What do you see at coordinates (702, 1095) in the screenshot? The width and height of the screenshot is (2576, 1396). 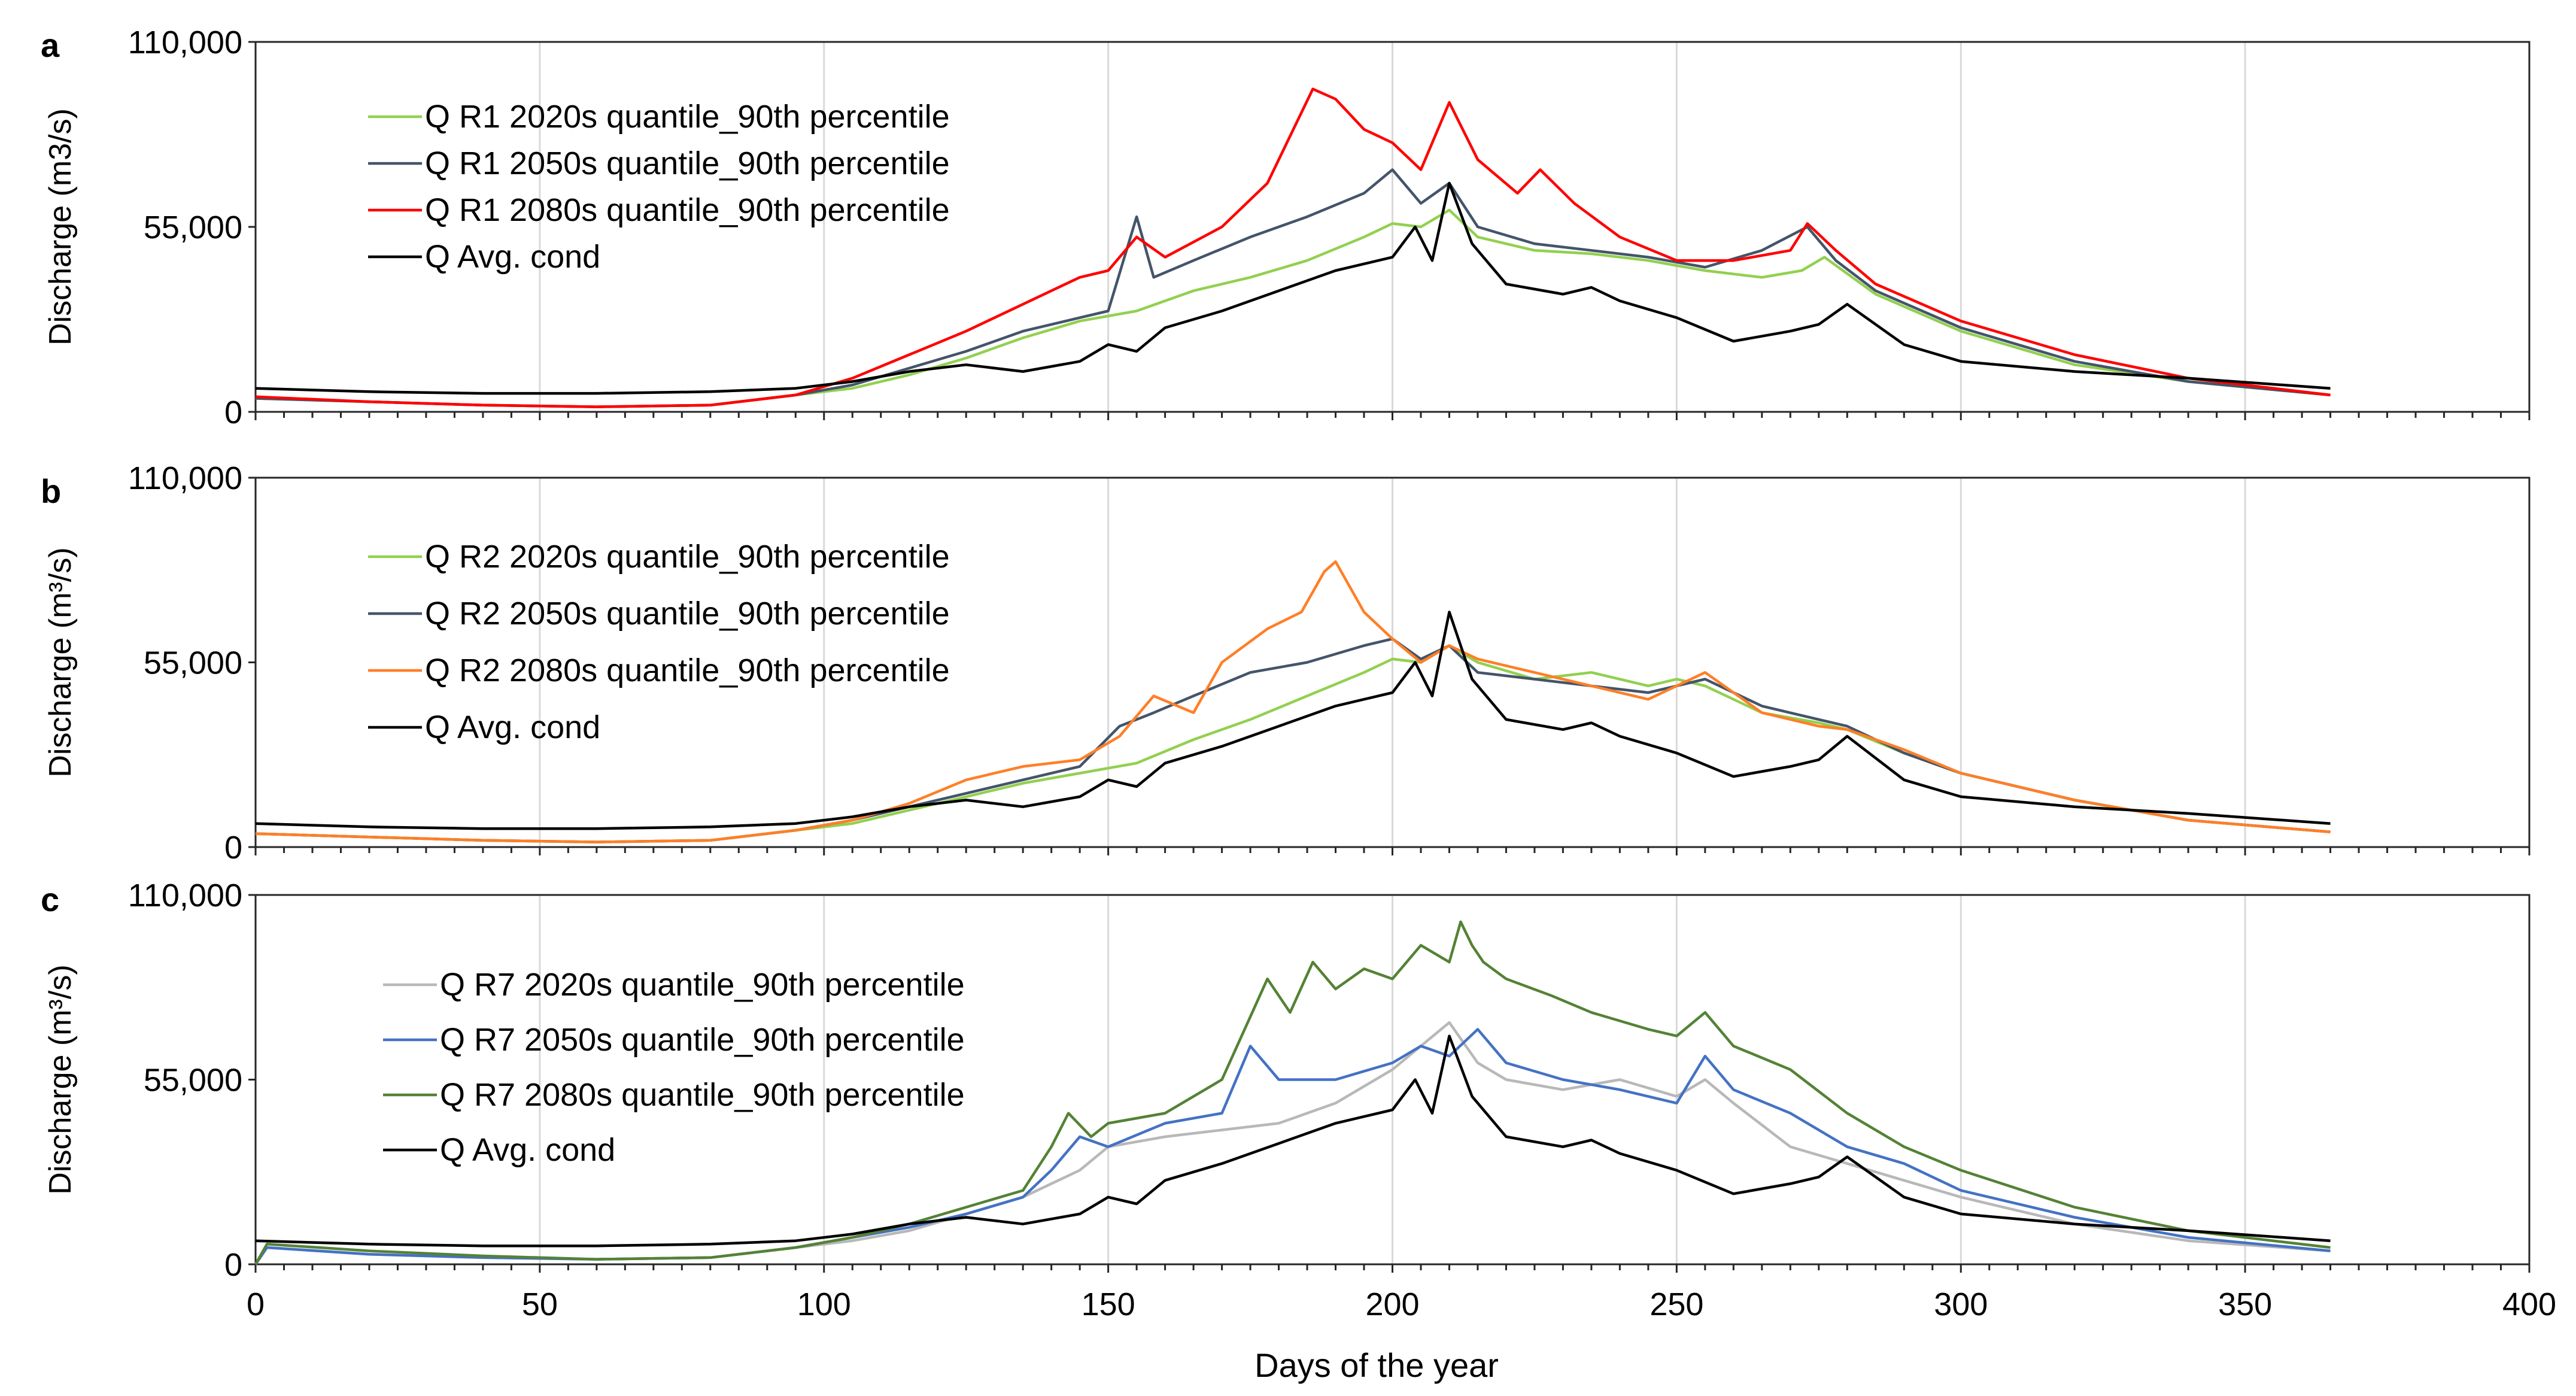 I see `legend-label: Q R7 2080s quantile_90th percentile` at bounding box center [702, 1095].